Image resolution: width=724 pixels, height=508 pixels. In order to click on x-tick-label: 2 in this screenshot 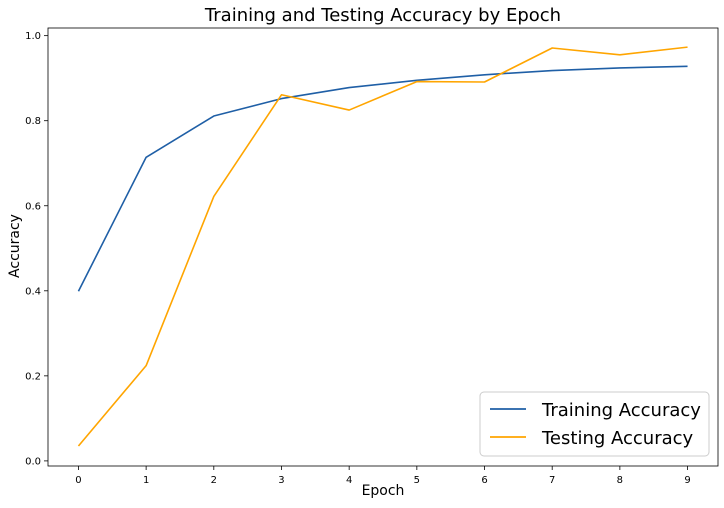, I will do `click(214, 480)`.